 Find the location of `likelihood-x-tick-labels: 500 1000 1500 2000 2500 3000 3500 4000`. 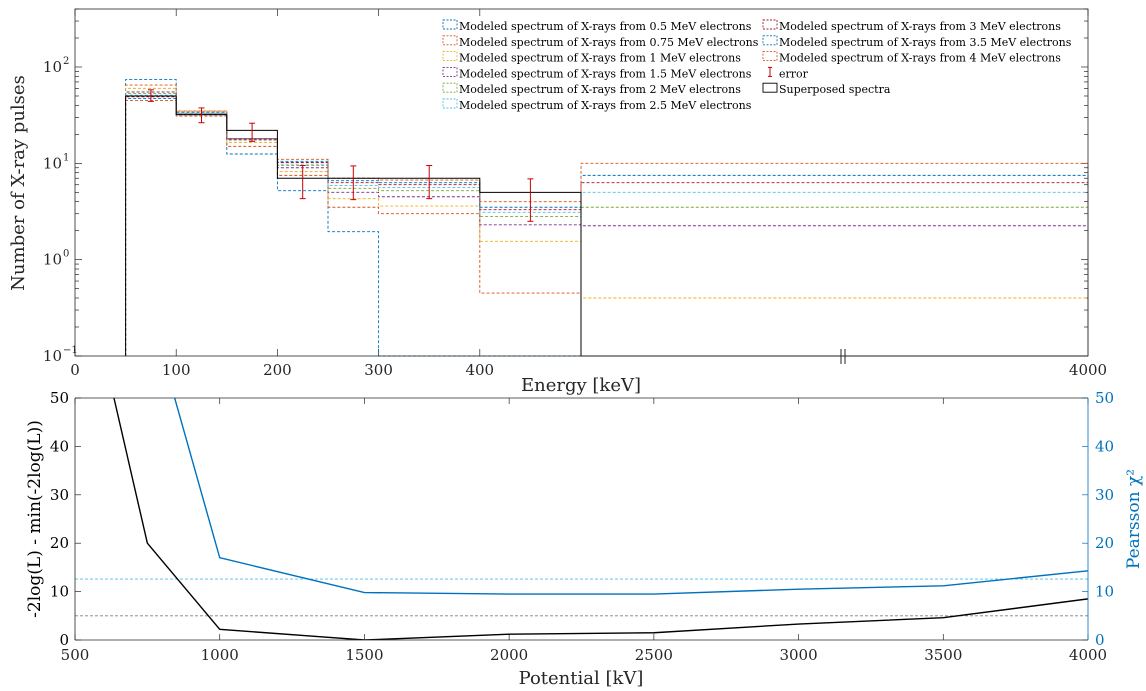

likelihood-x-tick-labels: 500 1000 1500 2000 2500 3000 3500 4000 is located at coordinates (584, 655).